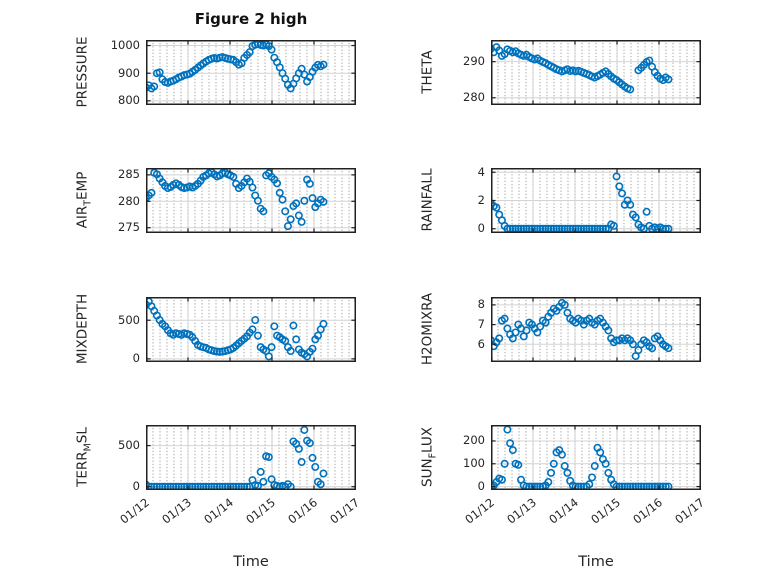 The height and width of the screenshot is (583, 778). Describe the element at coordinates (481, 324) in the screenshot. I see `y-tick-label: 7` at that location.